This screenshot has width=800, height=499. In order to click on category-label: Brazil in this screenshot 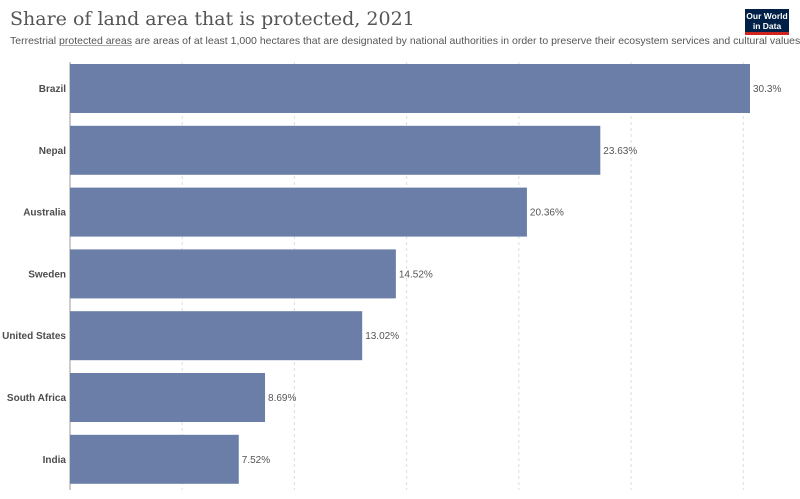, I will do `click(52, 89)`.